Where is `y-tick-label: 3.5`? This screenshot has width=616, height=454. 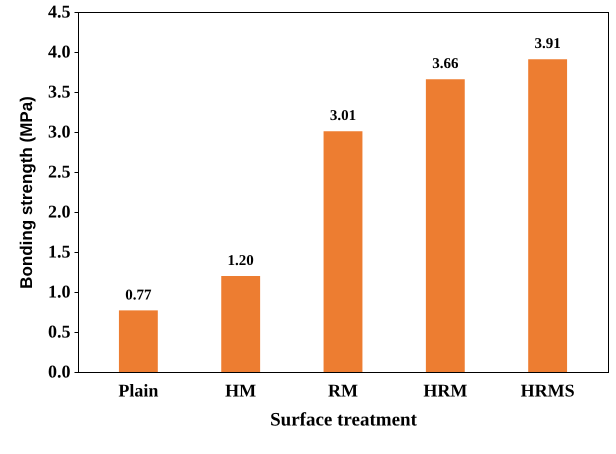 y-tick-label: 3.5 is located at coordinates (59, 92).